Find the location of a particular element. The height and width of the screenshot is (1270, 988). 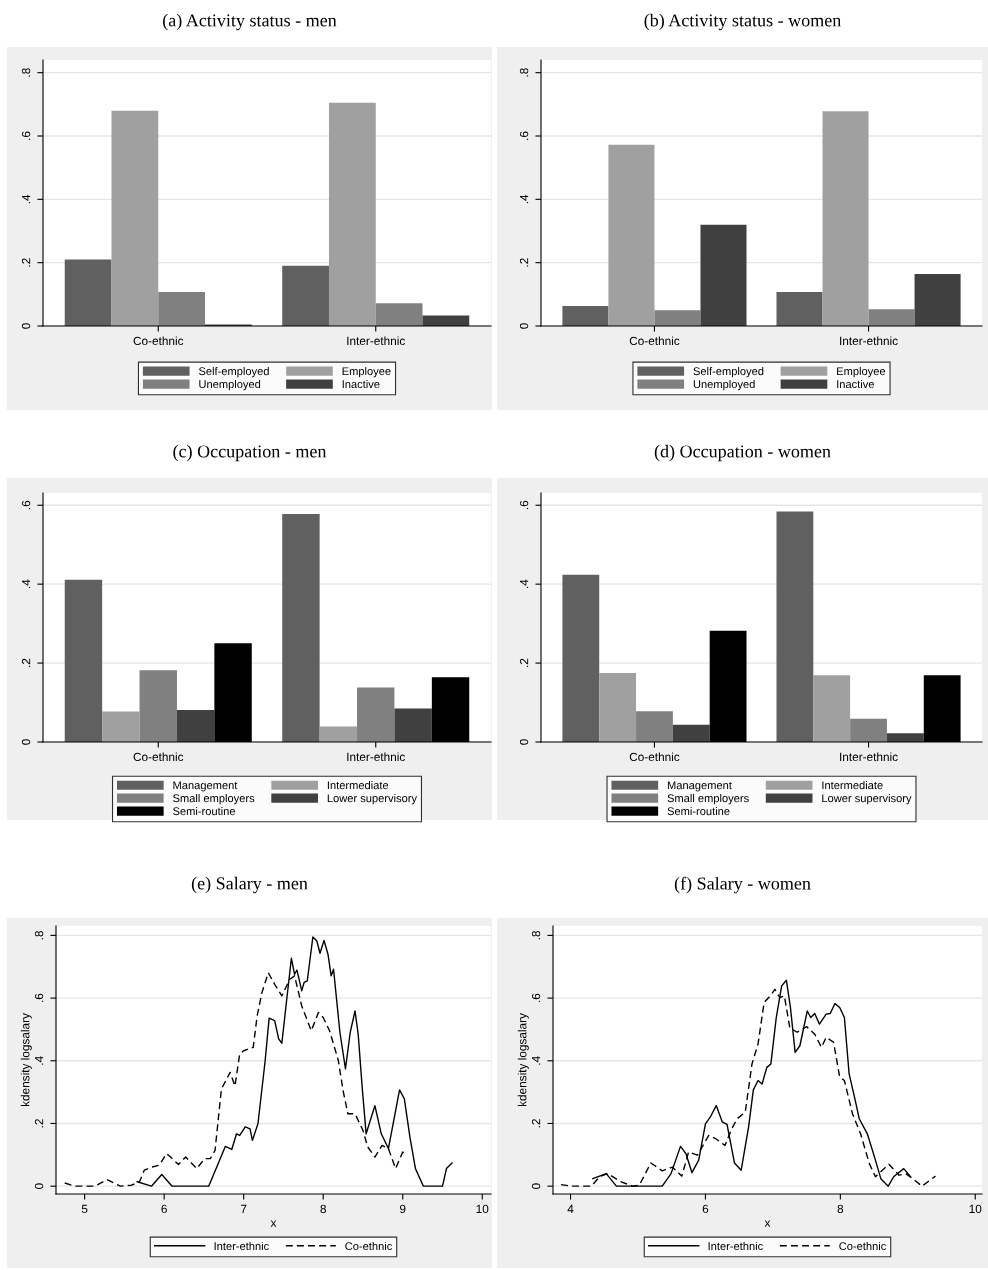

x-tick-label: 7 is located at coordinates (244, 1208).